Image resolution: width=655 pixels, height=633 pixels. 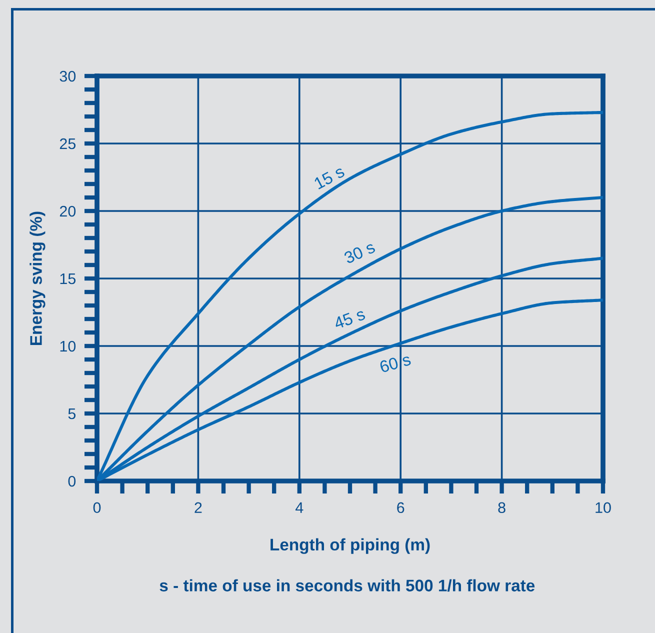 I want to click on y-tick-label: 30, so click(x=68, y=76).